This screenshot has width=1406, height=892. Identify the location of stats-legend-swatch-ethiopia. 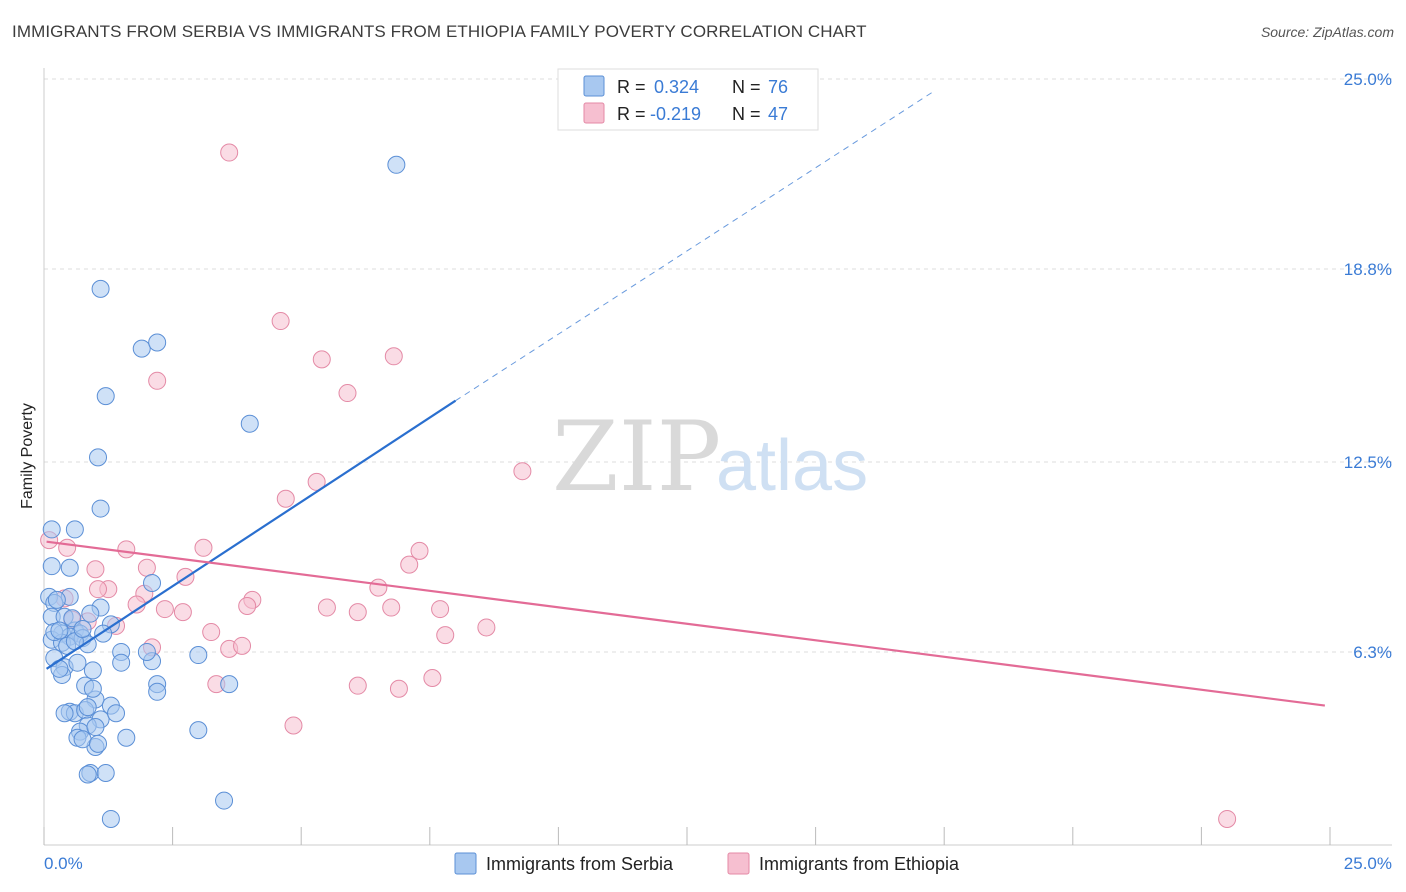
(594, 113).